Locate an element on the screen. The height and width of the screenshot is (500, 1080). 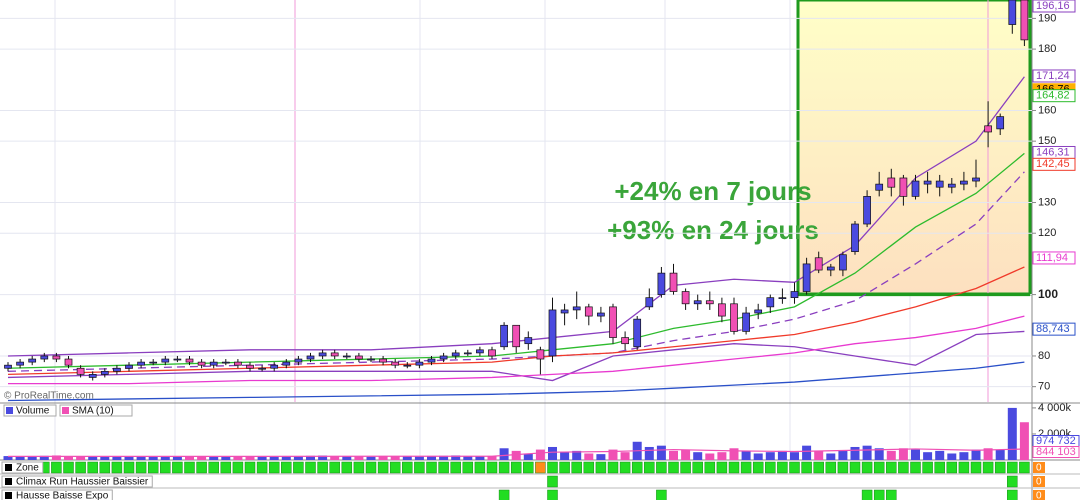
last-value-box is located at coordinates (1039, 467).